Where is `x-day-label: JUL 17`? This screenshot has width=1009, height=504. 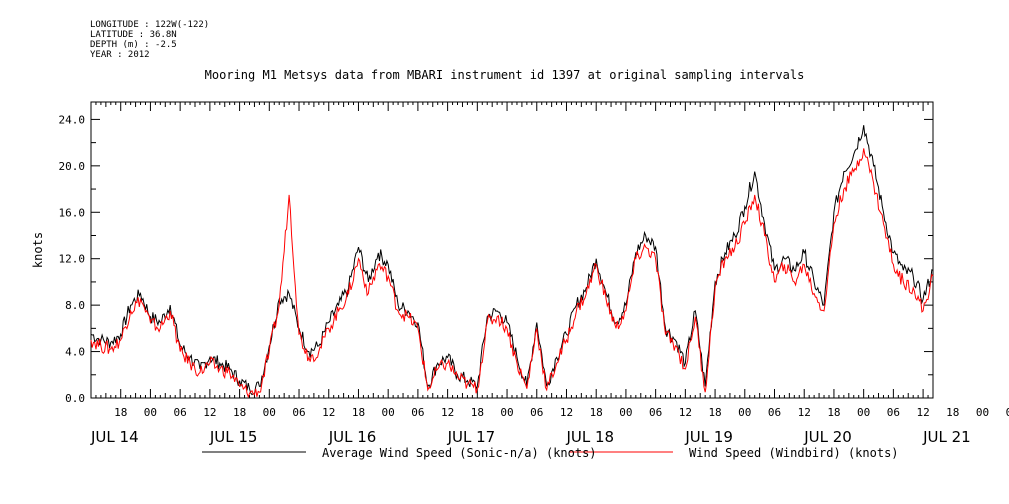
x-day-label: JUL 17 is located at coordinates (471, 437).